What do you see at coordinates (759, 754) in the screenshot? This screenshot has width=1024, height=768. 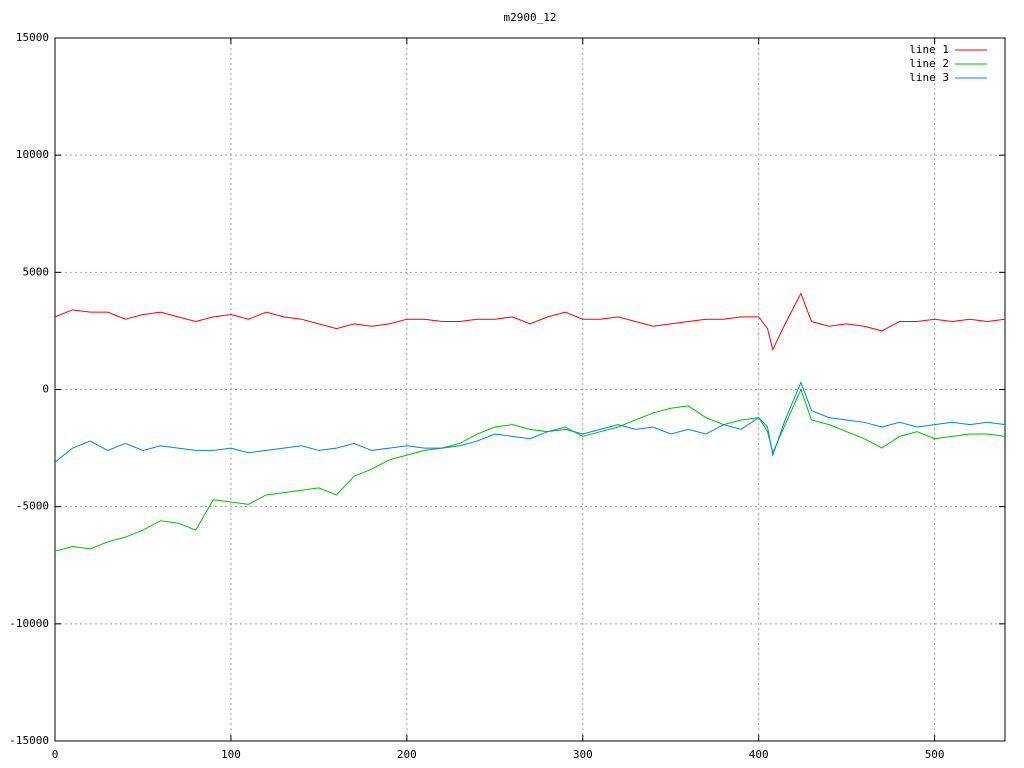 I see `x-tick-label: 400` at bounding box center [759, 754].